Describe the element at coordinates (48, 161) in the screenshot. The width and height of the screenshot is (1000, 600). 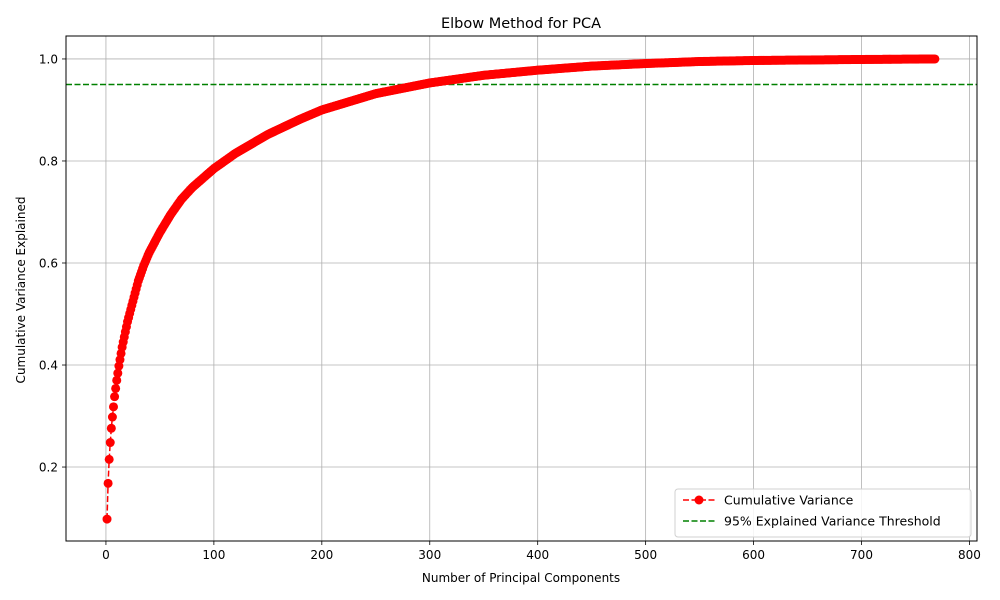
I see `y-tick-label: 0.8` at that location.